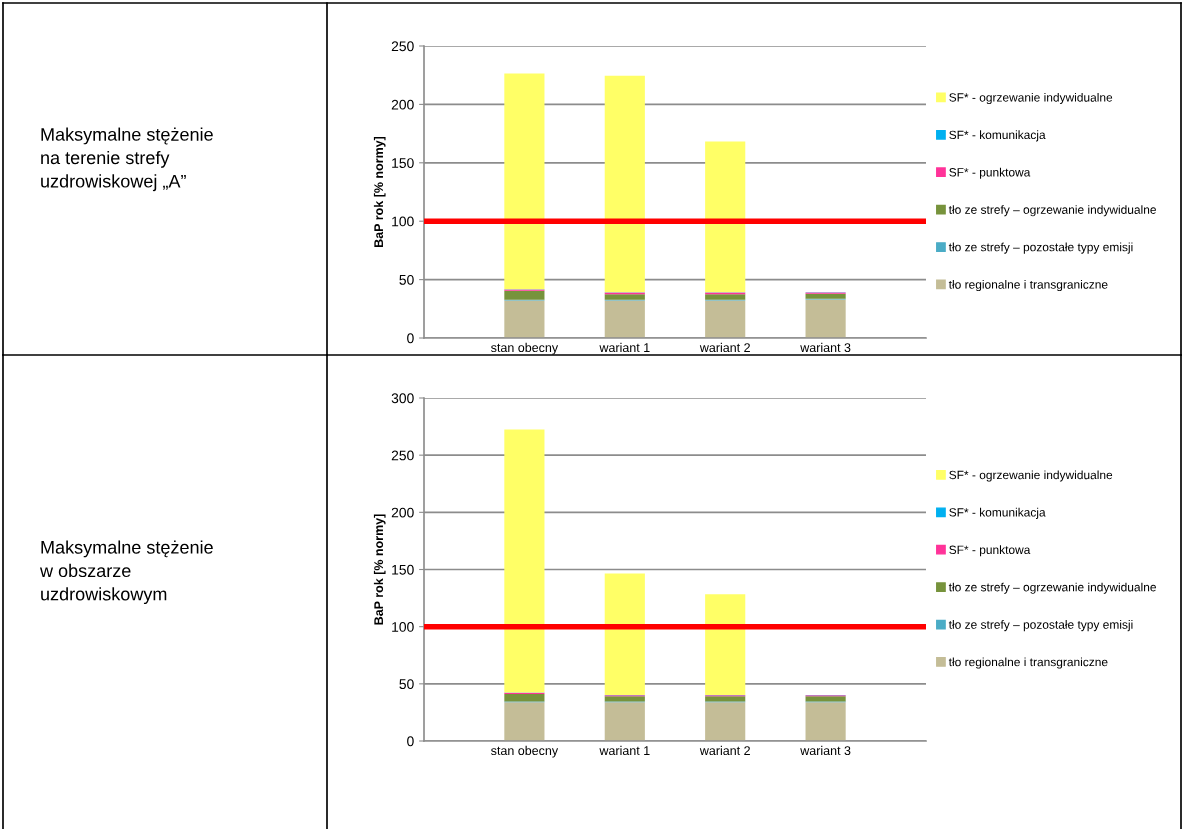 This screenshot has width=1184, height=829. I want to click on y-tick-label: 300, so click(402, 398).